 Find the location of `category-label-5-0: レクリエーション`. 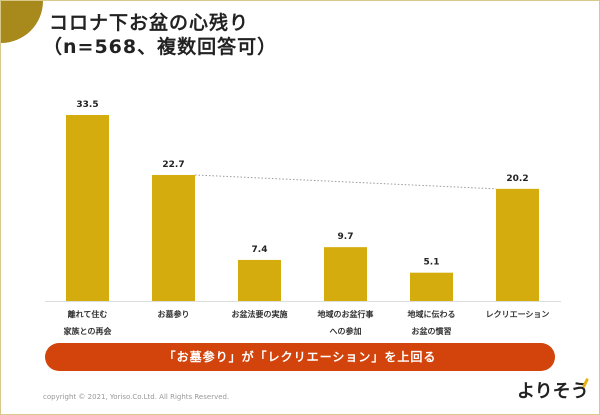

category-label-5-0: レクリエーション is located at coordinates (518, 314).